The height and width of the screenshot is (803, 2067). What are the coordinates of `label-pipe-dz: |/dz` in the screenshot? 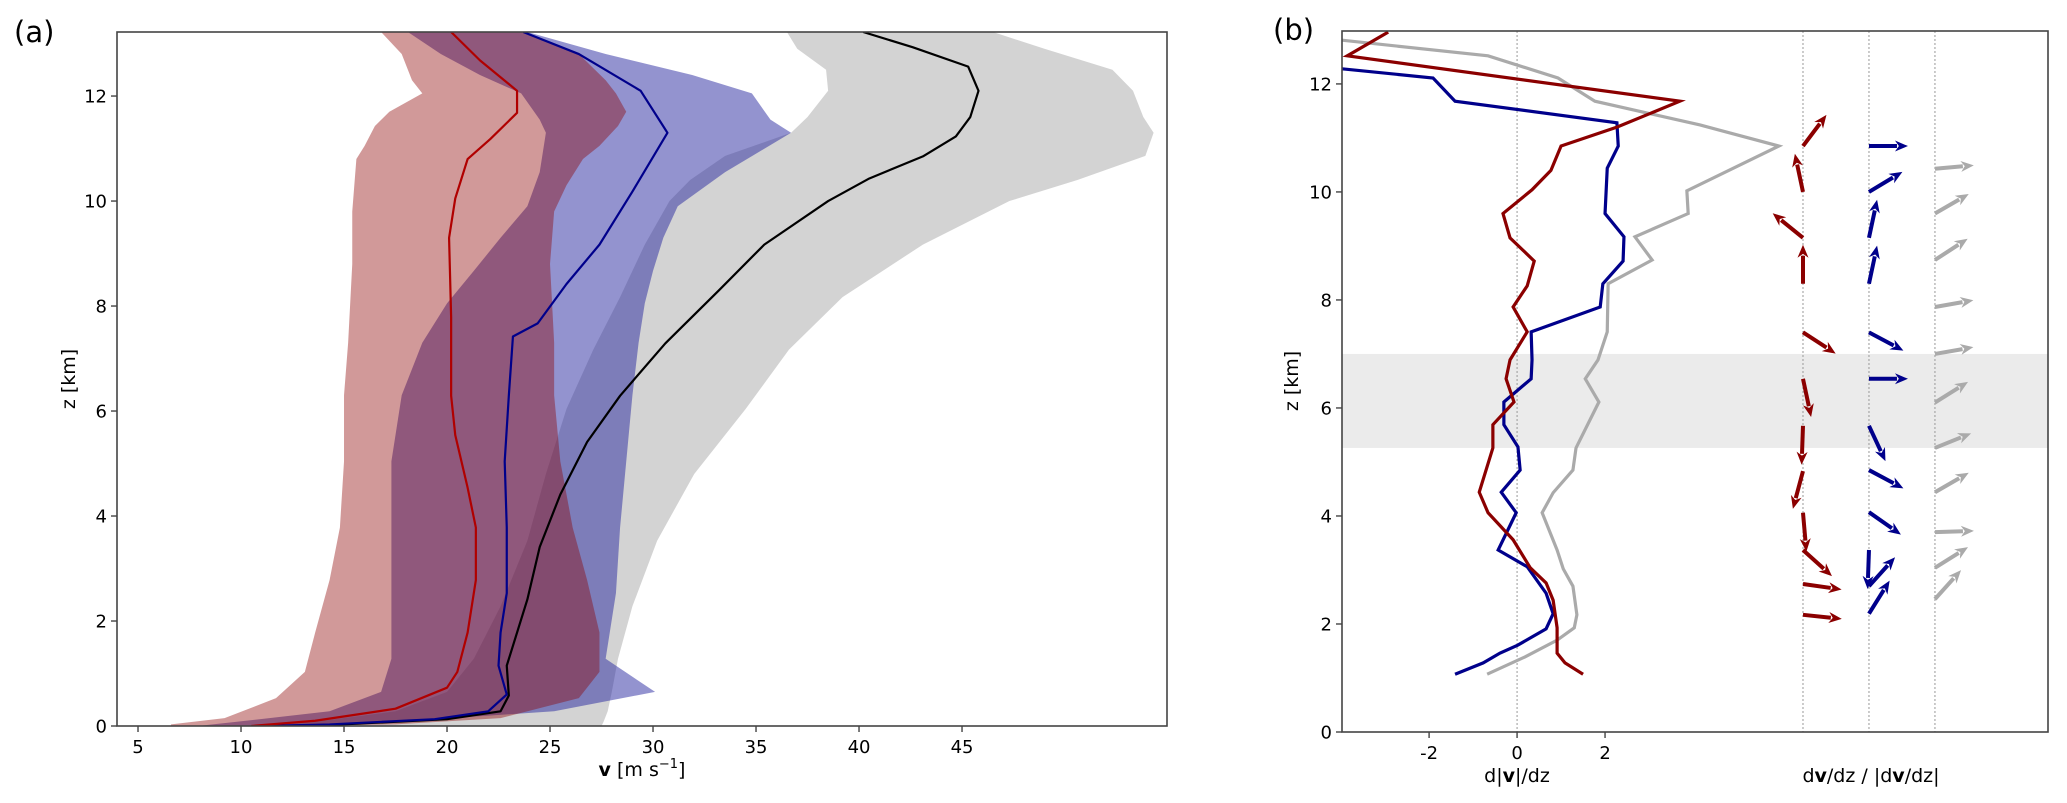 It's located at (1532, 776).